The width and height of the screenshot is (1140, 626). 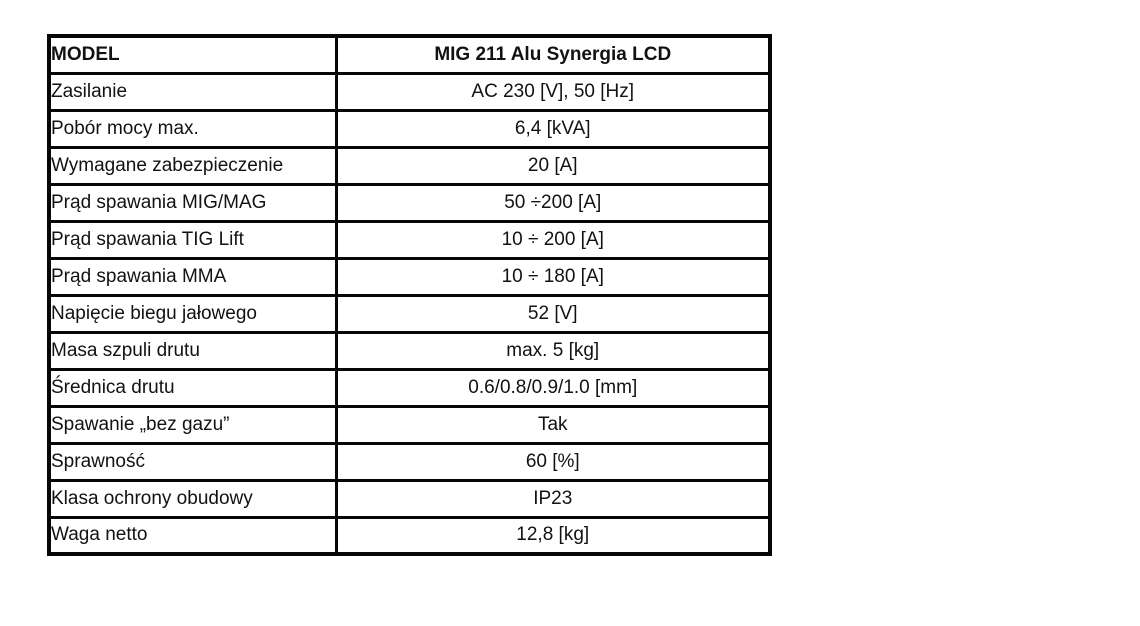 I want to click on table-row-zabezpieczenie: Wymagane zabezpieczenie 20 [A], so click(x=409, y=165).